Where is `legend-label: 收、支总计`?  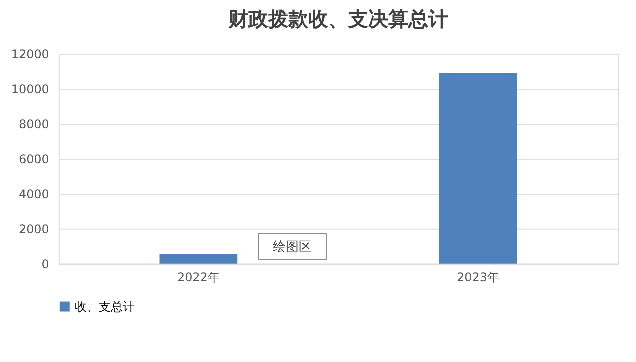
legend-label: 收、支总计 is located at coordinates (104, 307).